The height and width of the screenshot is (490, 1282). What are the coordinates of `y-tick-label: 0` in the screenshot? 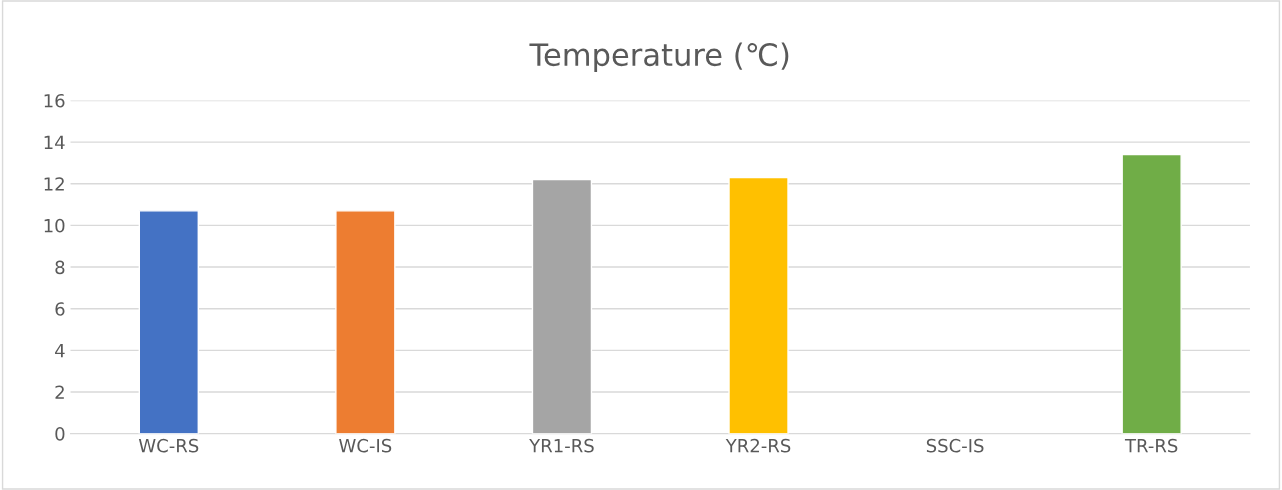 It's located at (60, 434).